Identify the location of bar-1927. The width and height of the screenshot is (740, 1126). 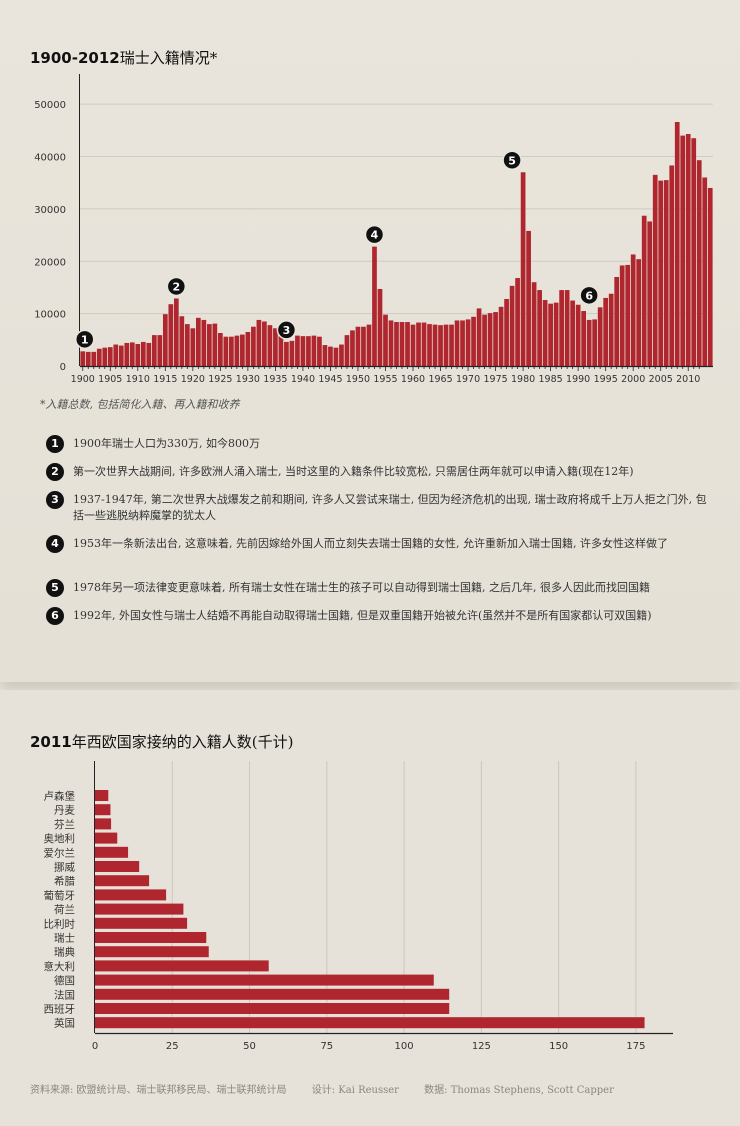
(231, 351).